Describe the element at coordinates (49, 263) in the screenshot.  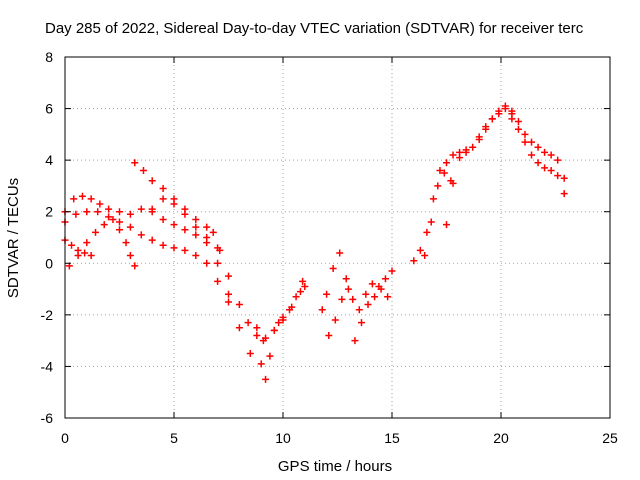
I see `y-tick-label: 0` at that location.